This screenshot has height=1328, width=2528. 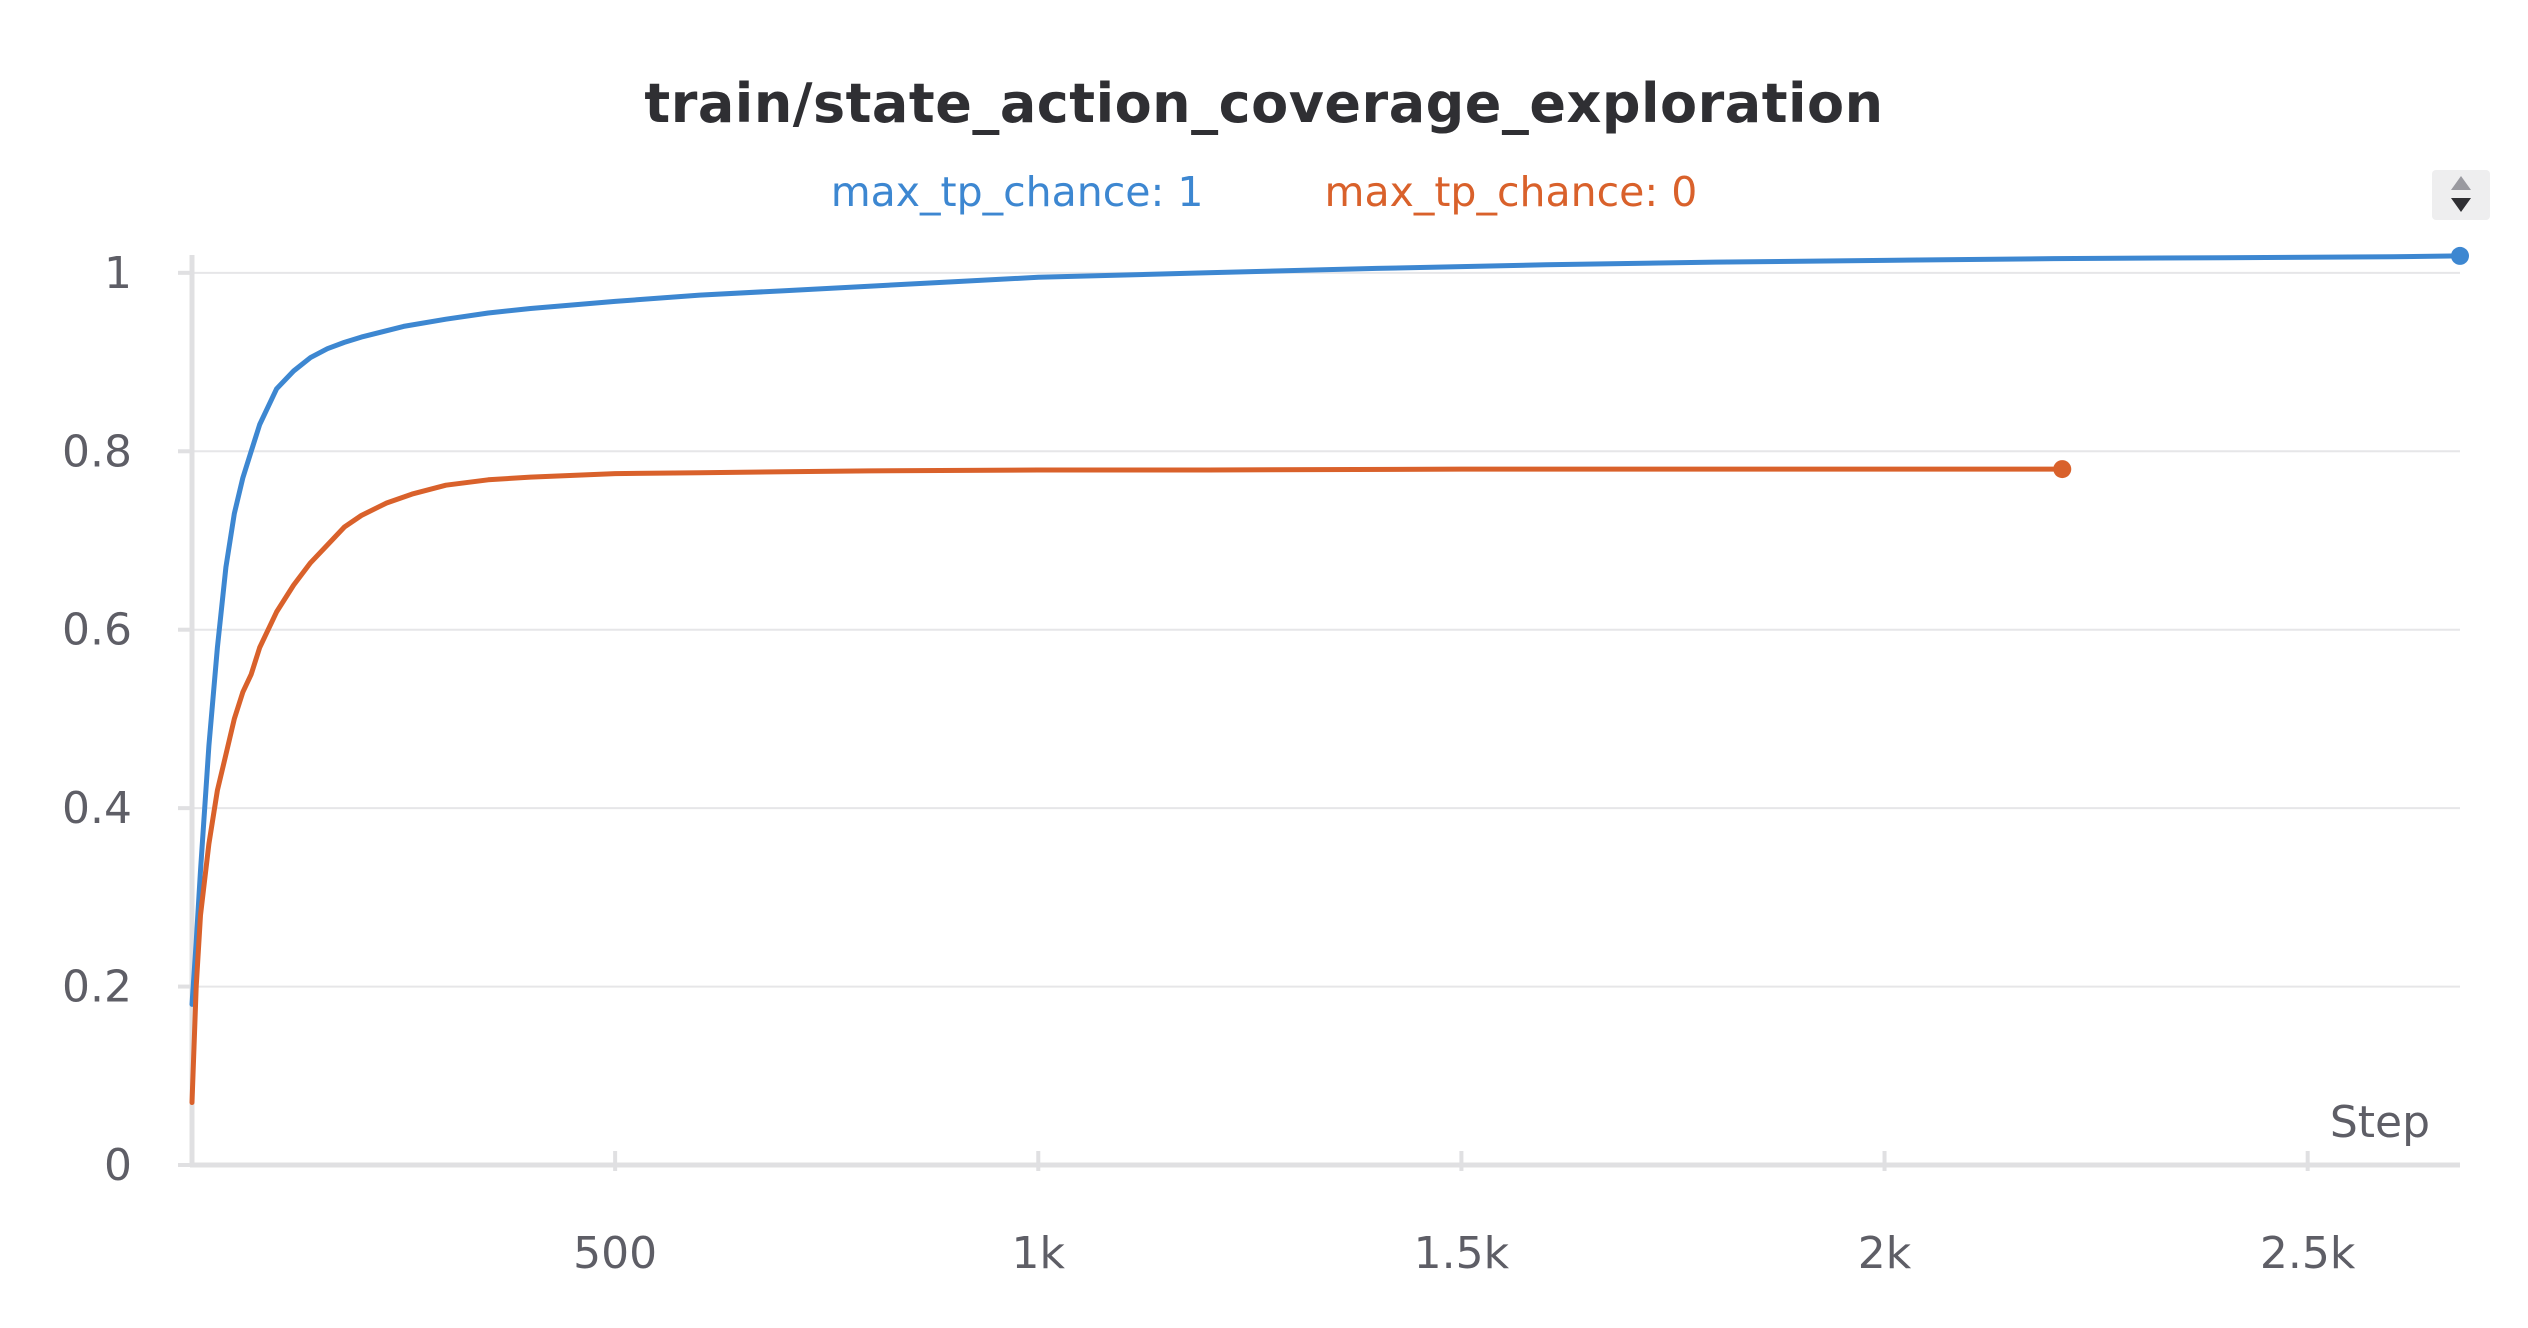 What do you see at coordinates (1039, 1253) in the screenshot?
I see `x-tick-label: 1k` at bounding box center [1039, 1253].